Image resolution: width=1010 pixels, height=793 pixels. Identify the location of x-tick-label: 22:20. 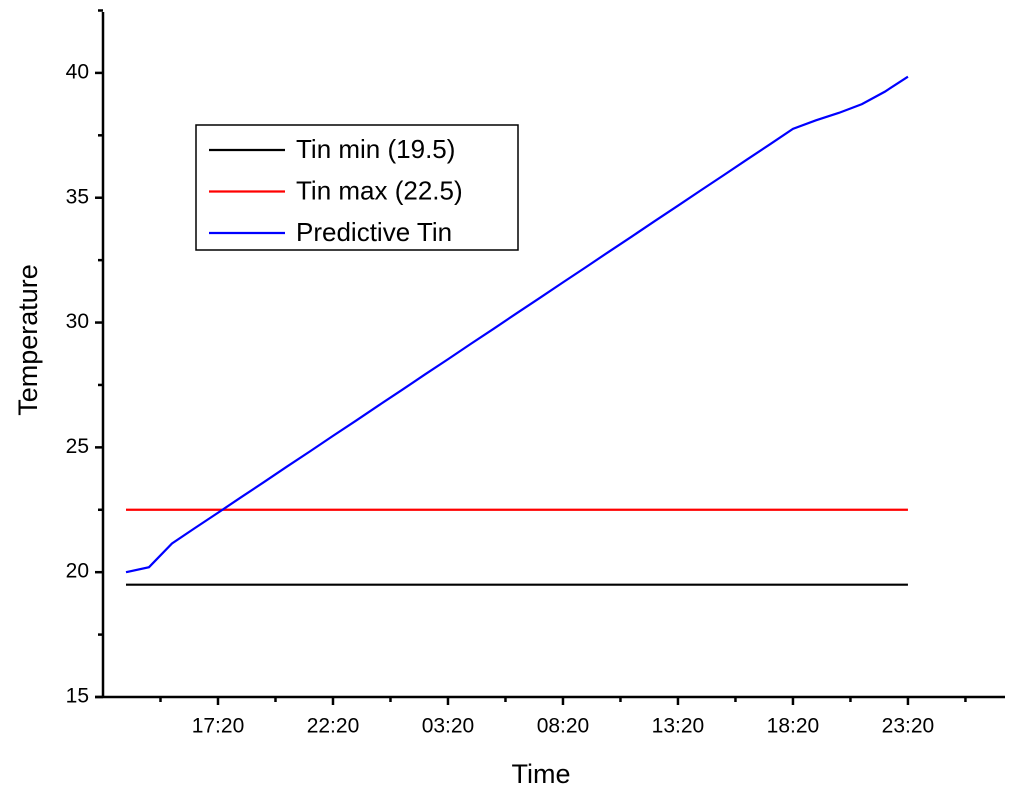
(333, 726).